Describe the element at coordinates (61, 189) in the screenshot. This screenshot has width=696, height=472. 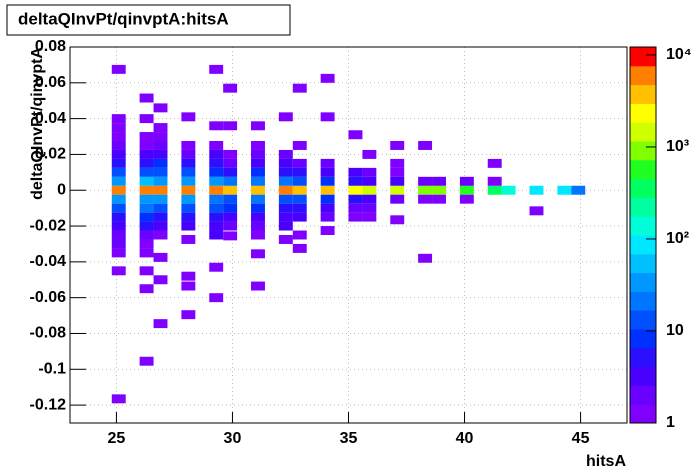
I see `y-tick-label: 0` at that location.